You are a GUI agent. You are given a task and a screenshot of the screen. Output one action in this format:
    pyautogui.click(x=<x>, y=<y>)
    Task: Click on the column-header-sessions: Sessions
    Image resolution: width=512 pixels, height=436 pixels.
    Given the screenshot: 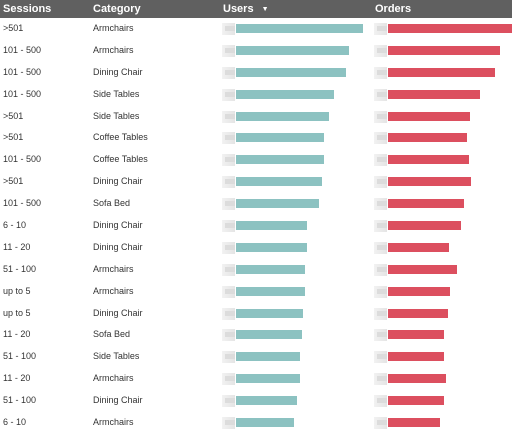 What is the action you would take?
    pyautogui.click(x=27, y=9)
    